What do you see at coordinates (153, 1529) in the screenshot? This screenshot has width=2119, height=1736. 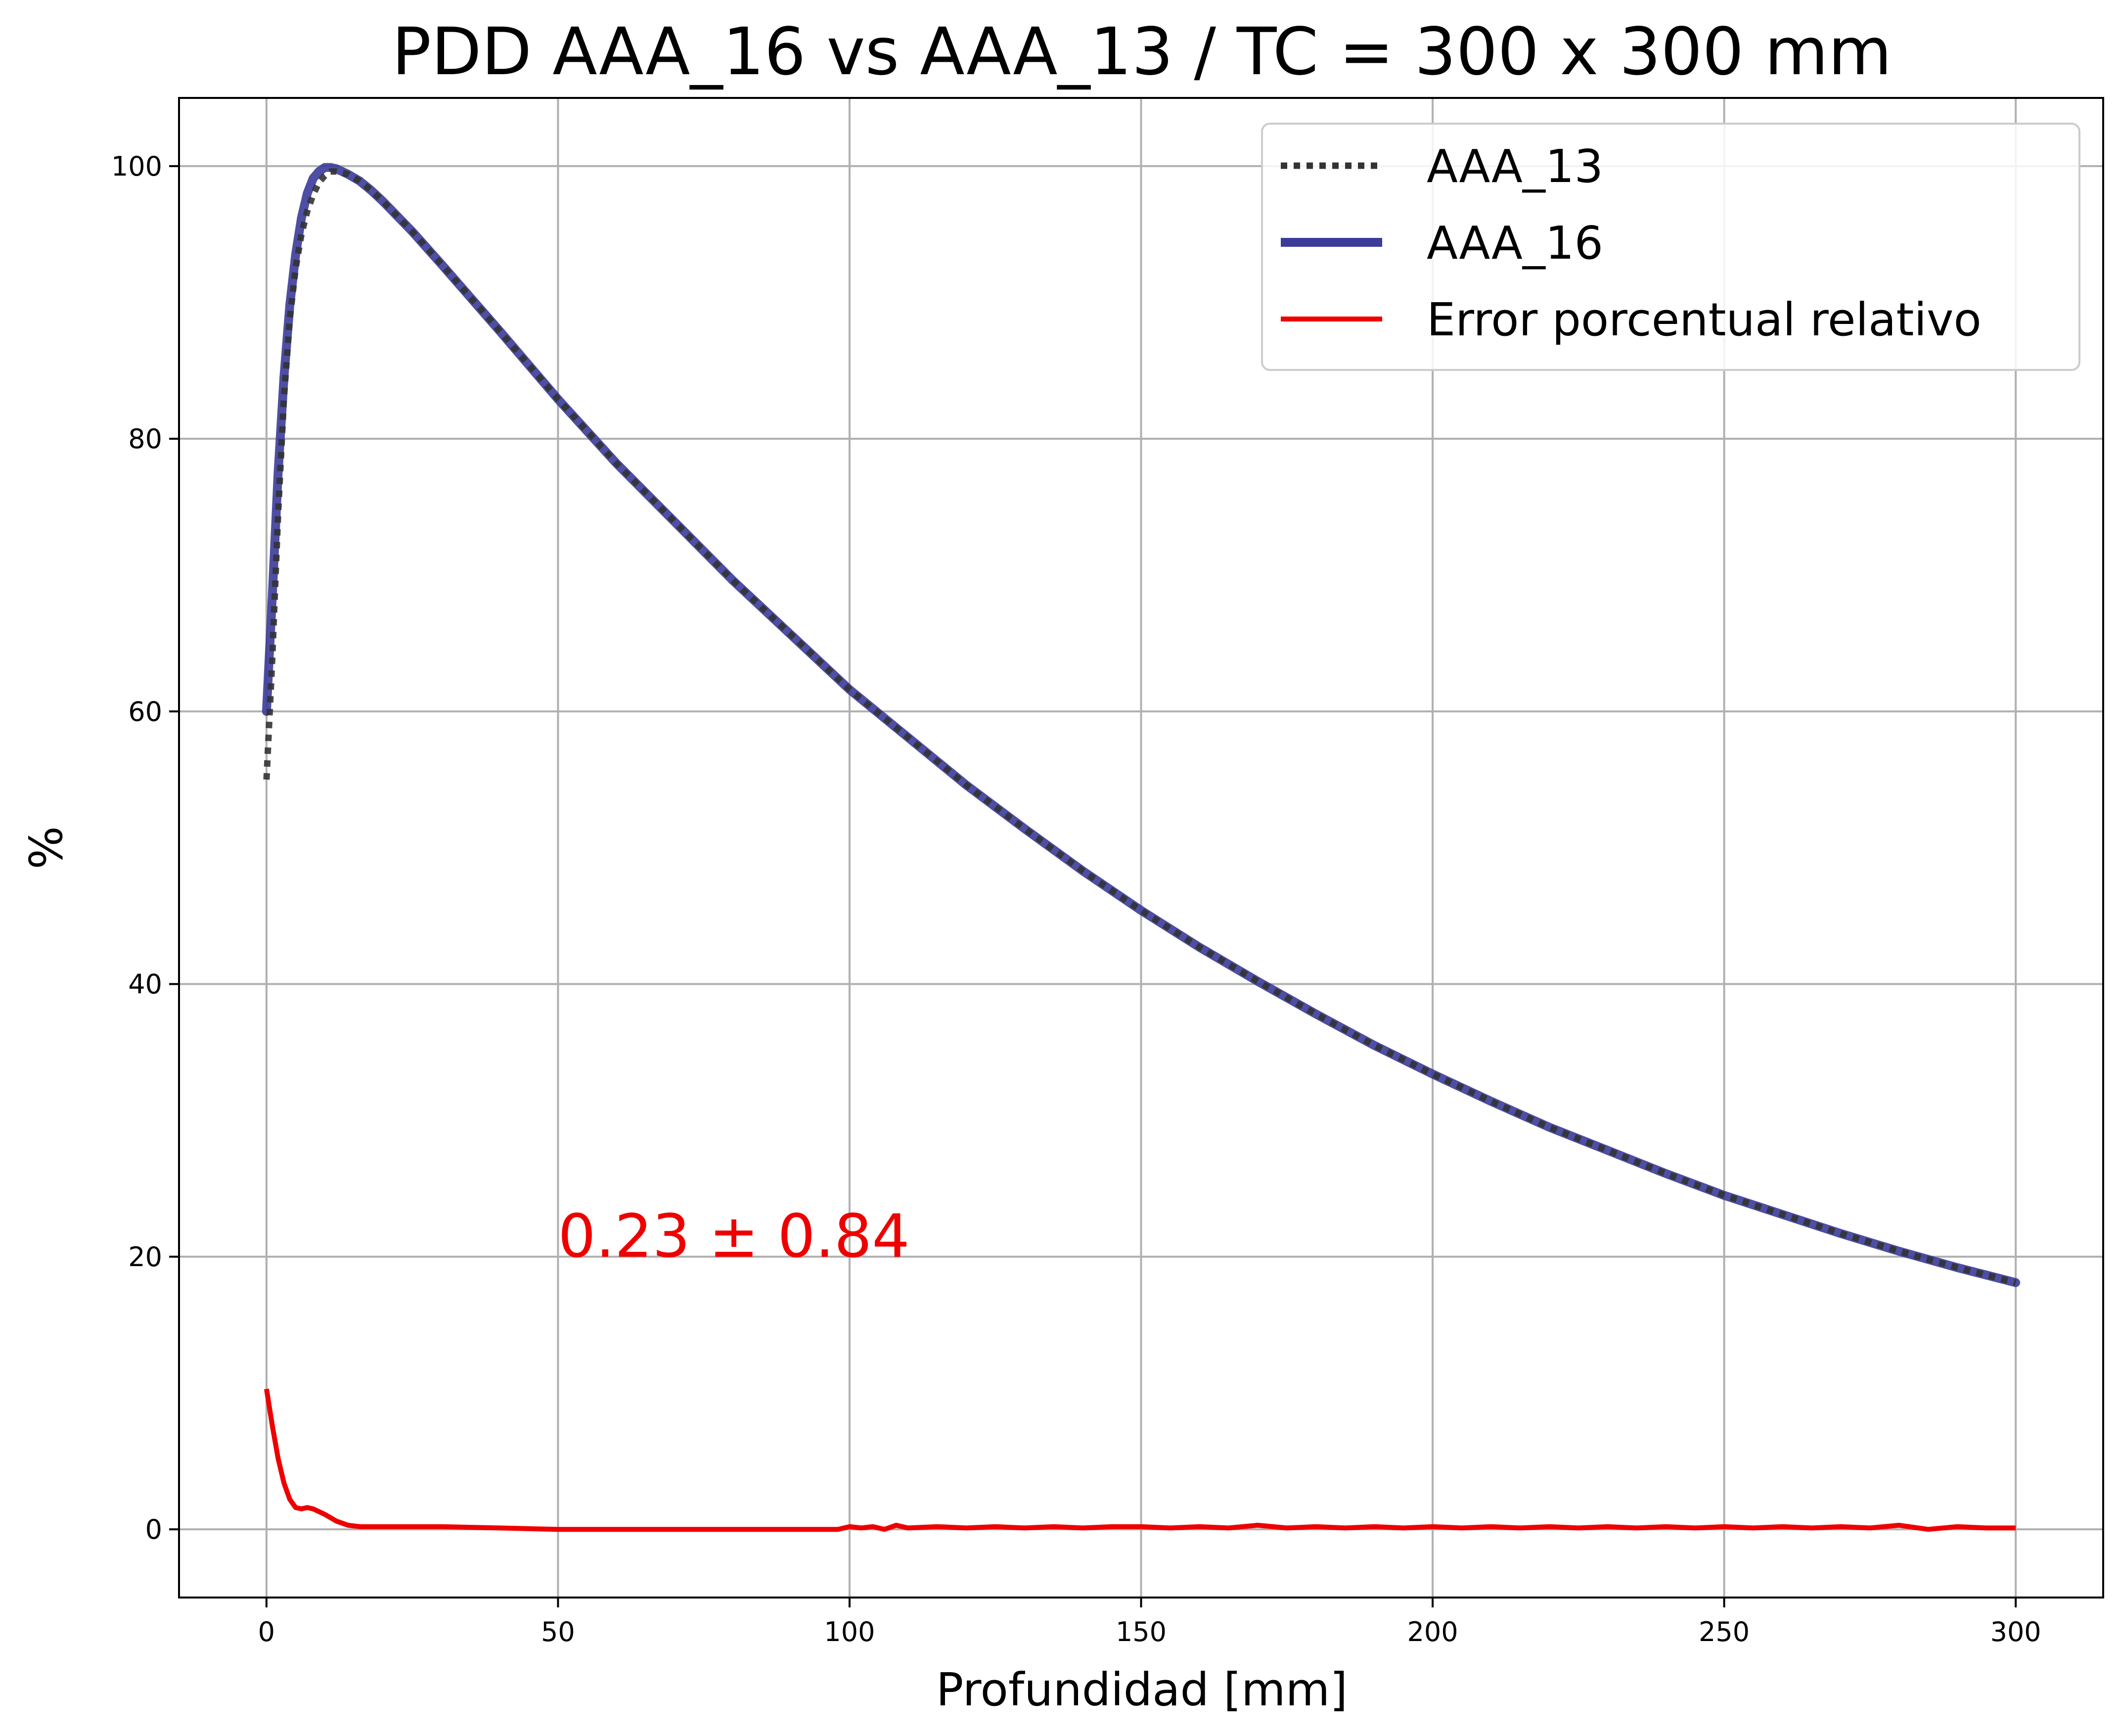 I see `y-tick-label: 0` at bounding box center [153, 1529].